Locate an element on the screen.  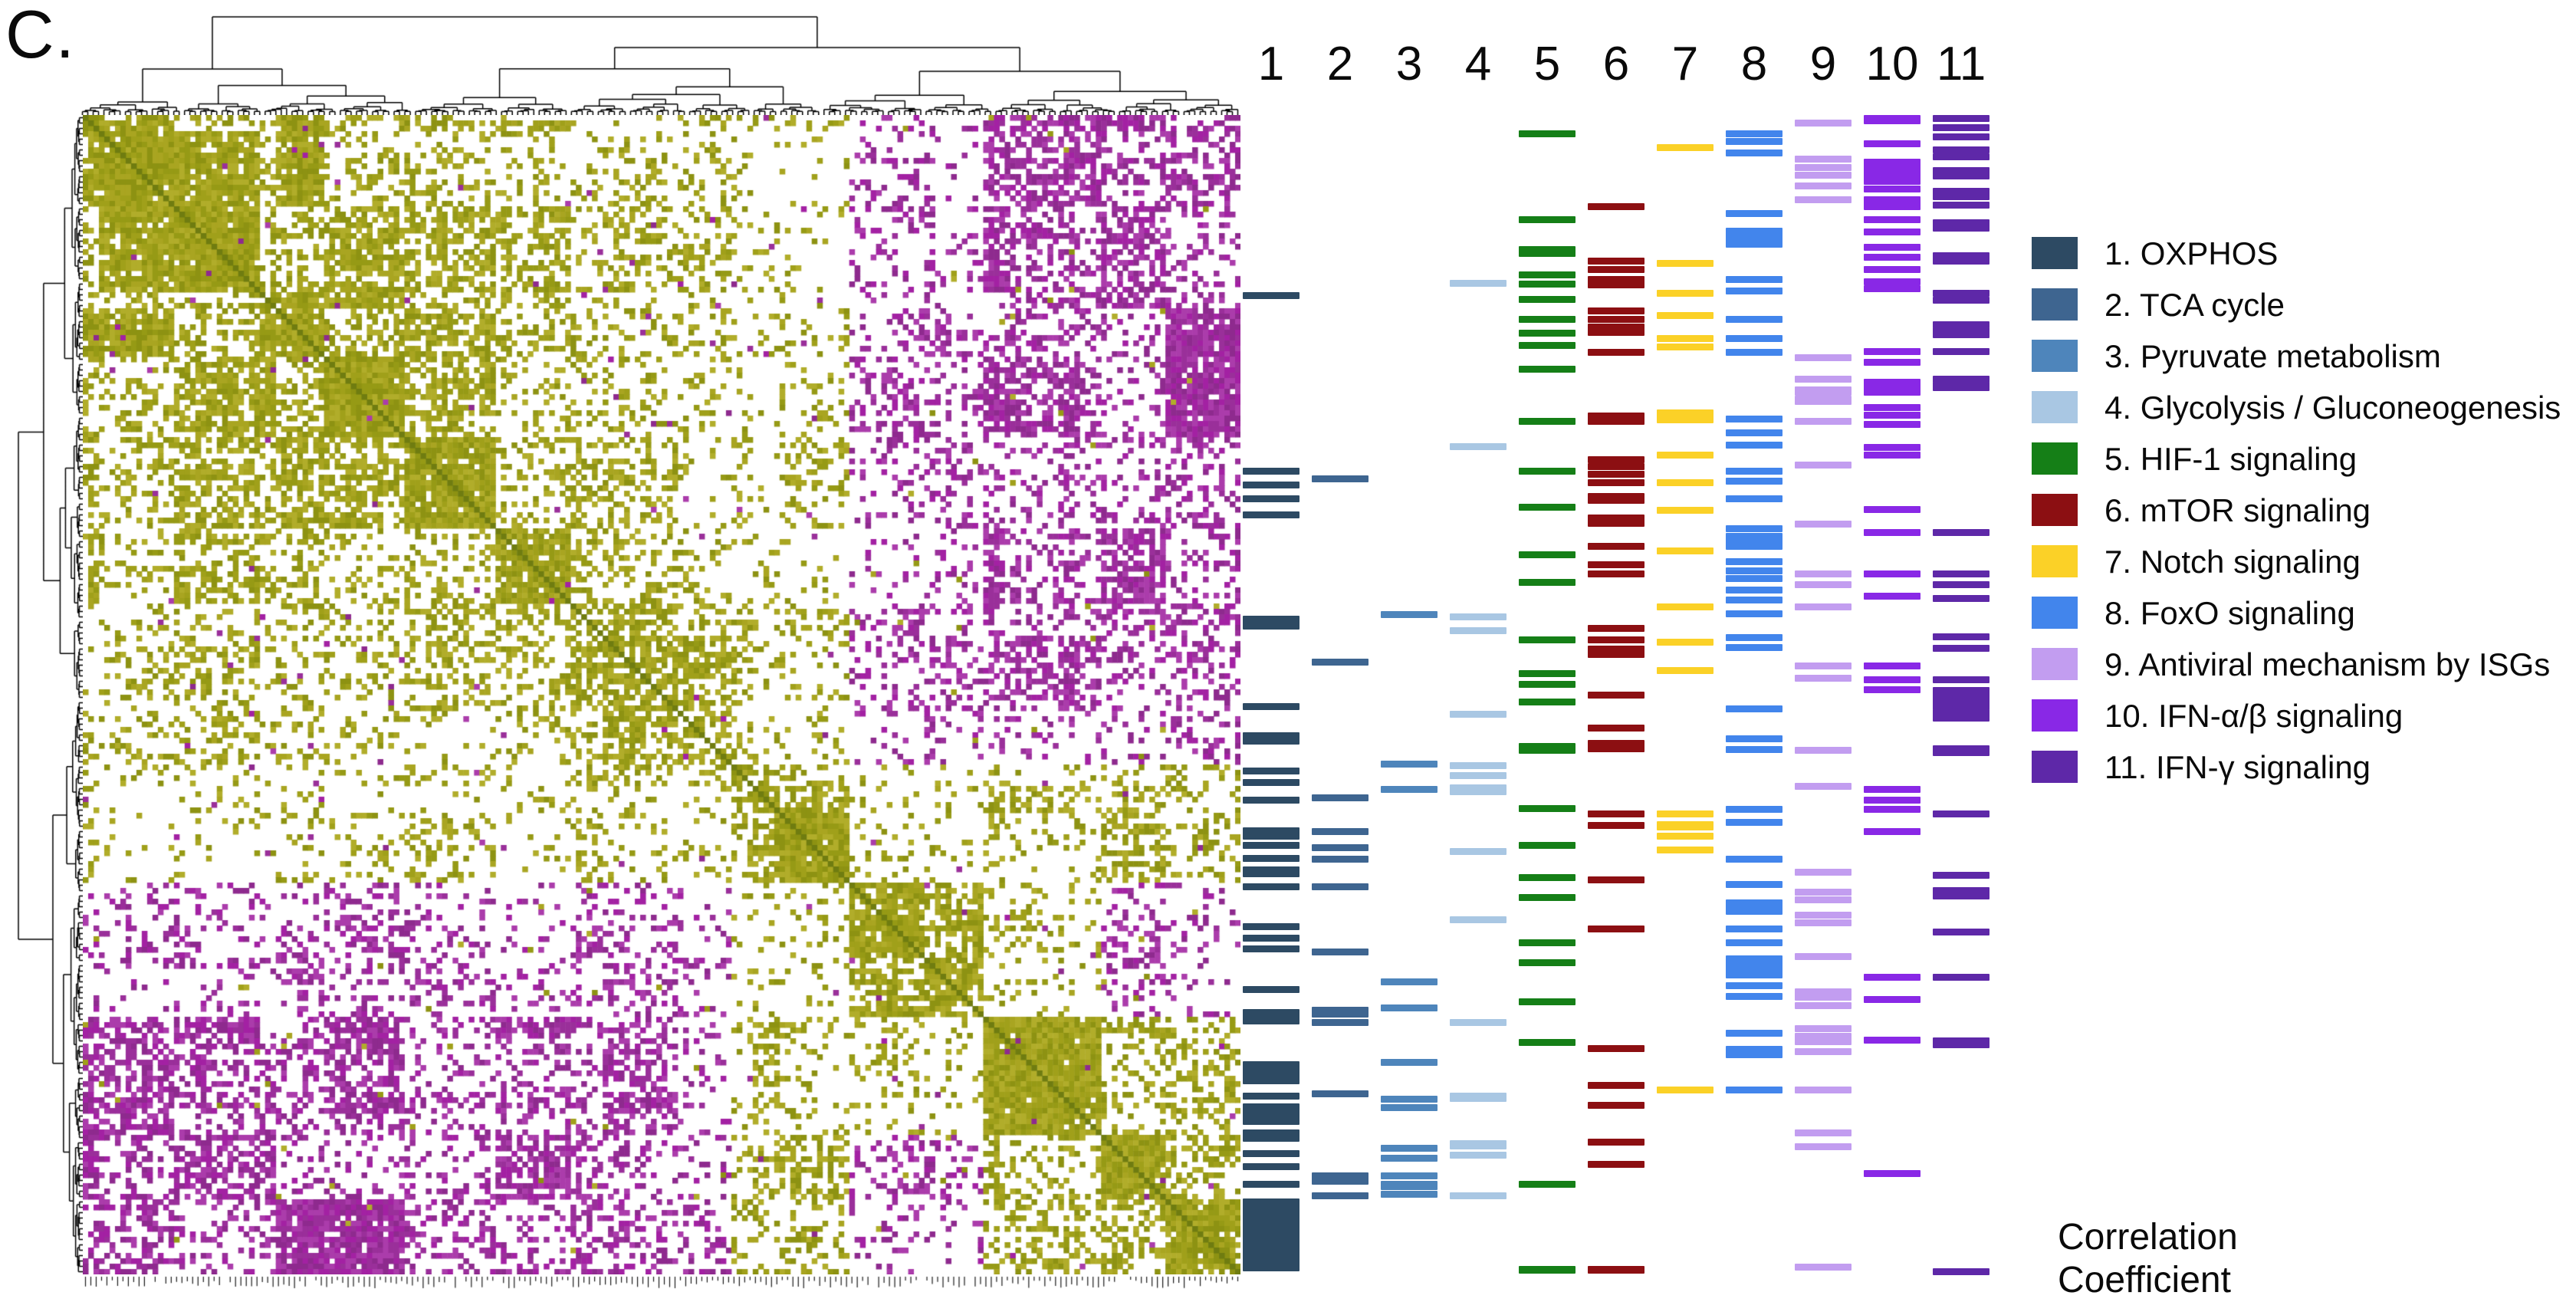
annotation-column-header-8: 8 is located at coordinates (1754, 64).